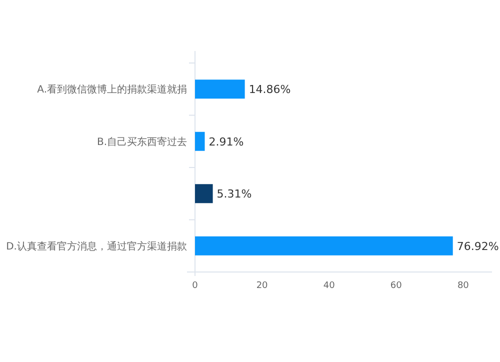  What do you see at coordinates (463, 286) in the screenshot?
I see `x-tick-label: 80` at bounding box center [463, 286].